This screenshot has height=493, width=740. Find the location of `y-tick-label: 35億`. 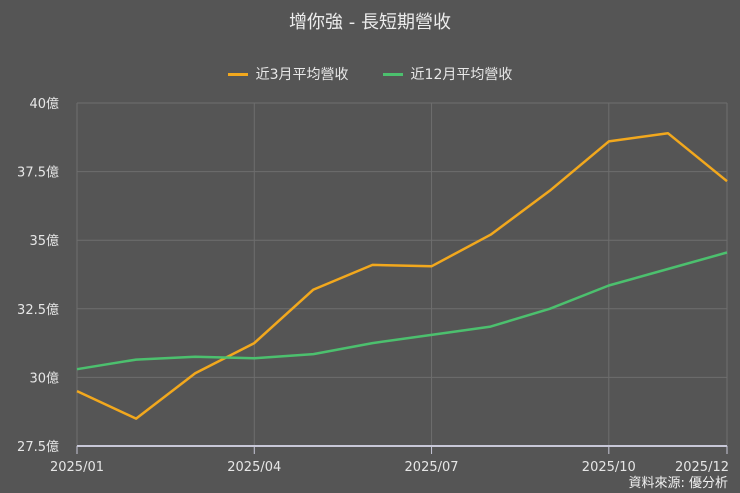

y-tick-label: 35億 is located at coordinates (44, 241).